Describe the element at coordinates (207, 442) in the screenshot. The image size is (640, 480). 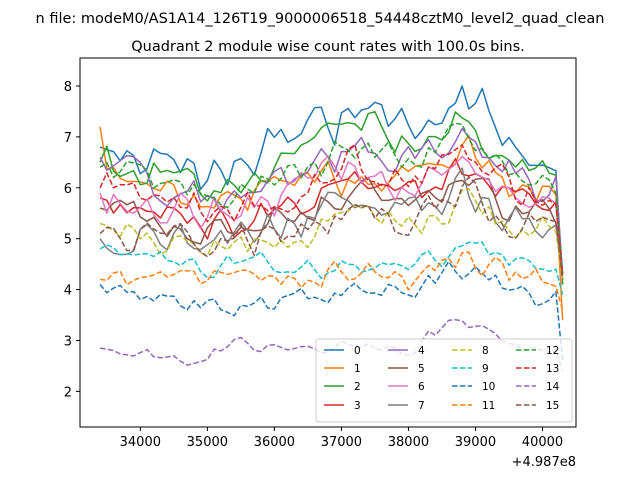
I see `x-tick-label: 35000` at that location.